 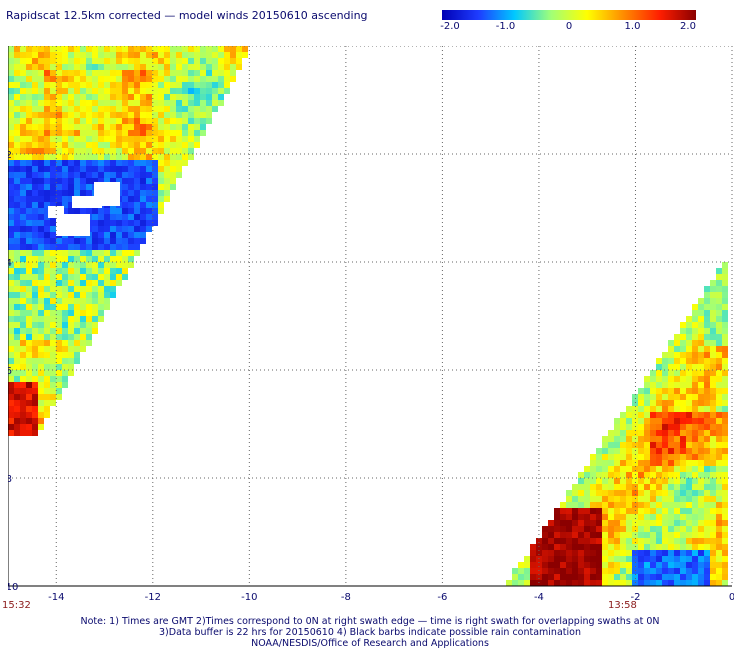 What do you see at coordinates (568, 26) in the screenshot?
I see `colorbar-labels: -2.0 -1.0 0 1.0 2.0` at bounding box center [568, 26].